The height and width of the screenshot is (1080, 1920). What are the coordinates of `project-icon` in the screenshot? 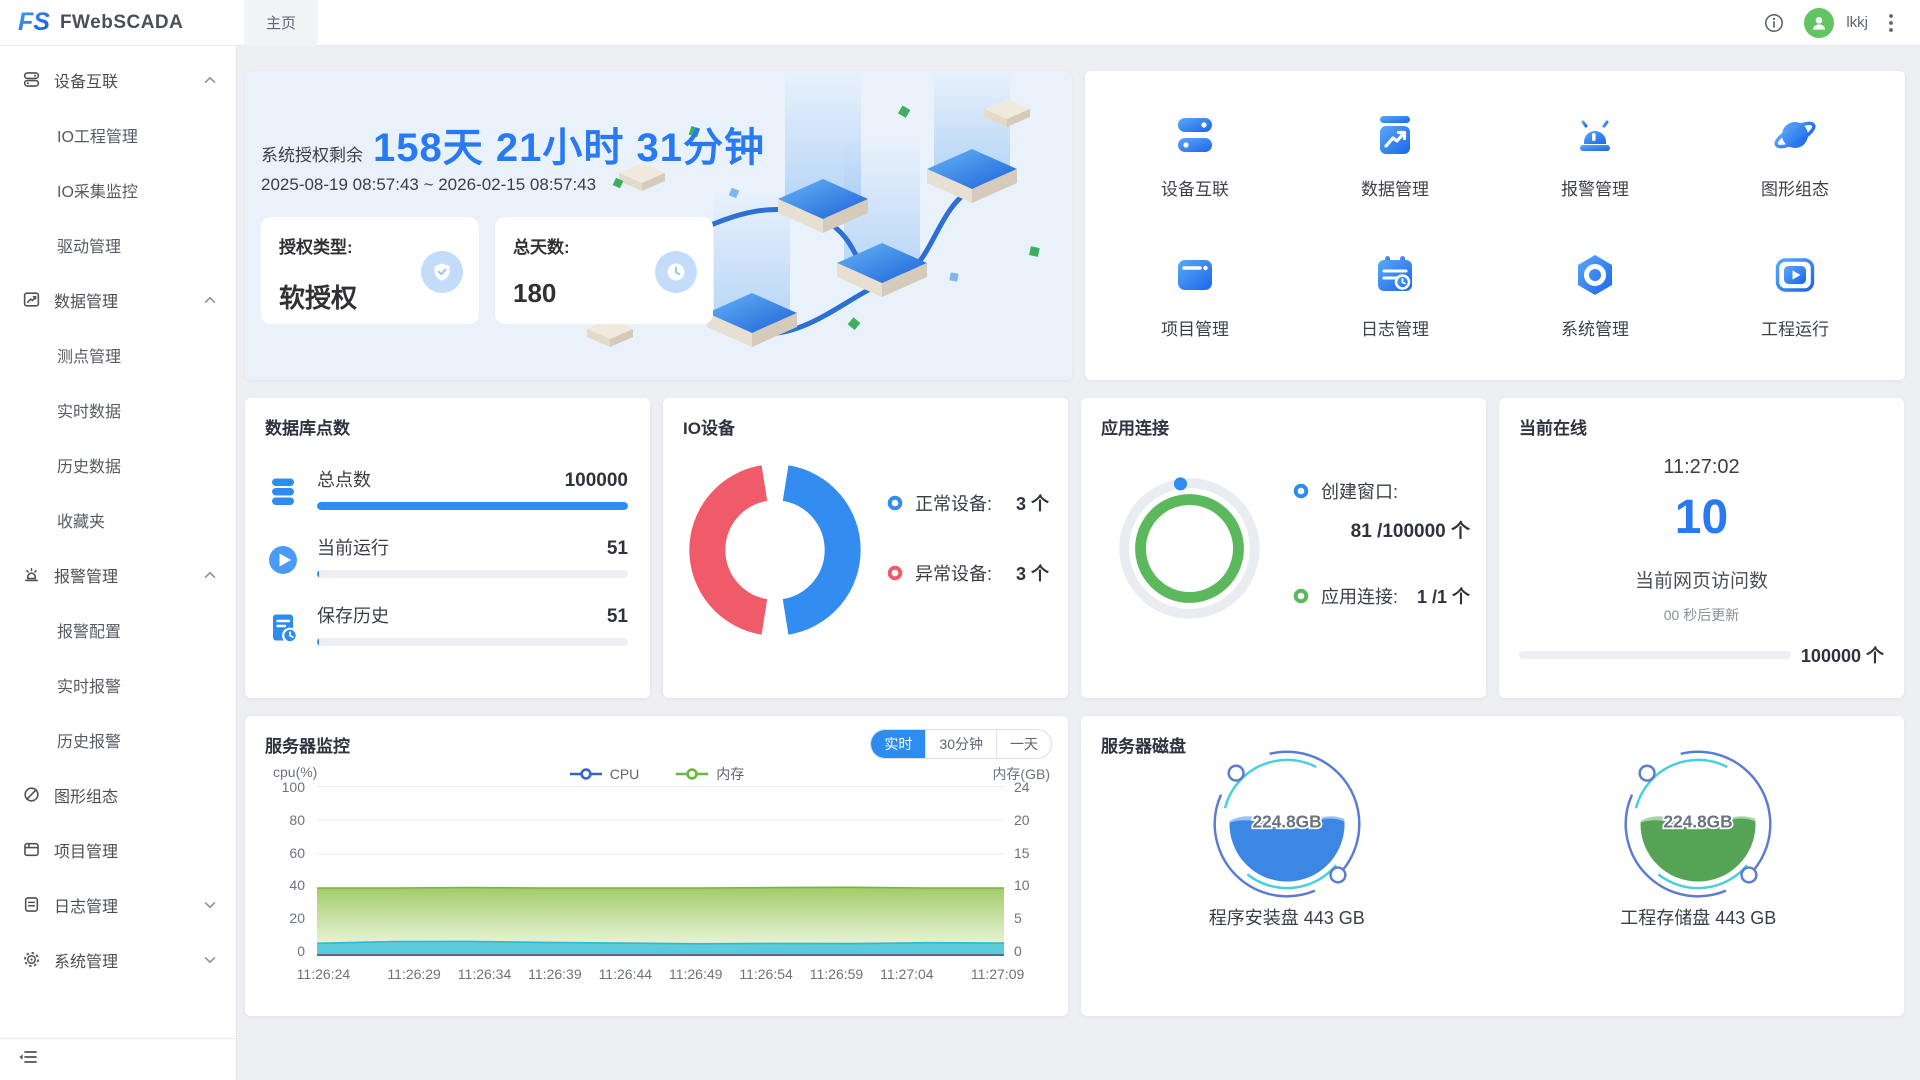 It's located at (1195, 275).